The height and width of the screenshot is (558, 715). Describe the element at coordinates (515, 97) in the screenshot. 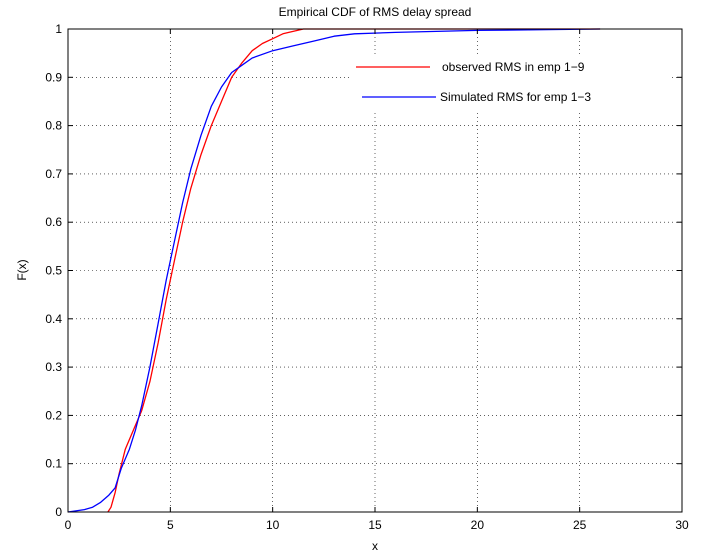

I see `legend-label-simulated: Simulated RMS for emp 1−3` at that location.